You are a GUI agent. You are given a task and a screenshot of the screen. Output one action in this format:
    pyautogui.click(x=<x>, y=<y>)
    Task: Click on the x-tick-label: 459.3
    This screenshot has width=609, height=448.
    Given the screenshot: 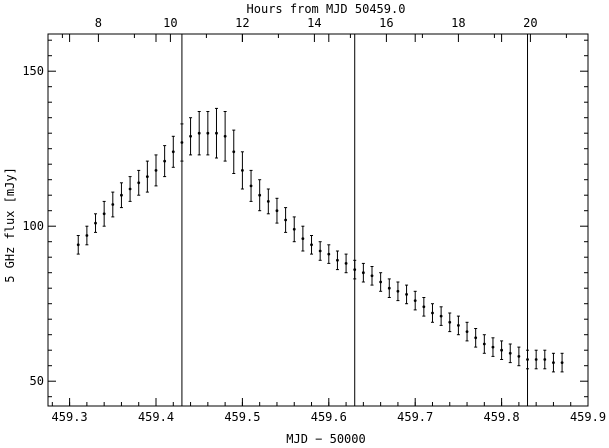 What is the action you would take?
    pyautogui.click(x=70, y=417)
    